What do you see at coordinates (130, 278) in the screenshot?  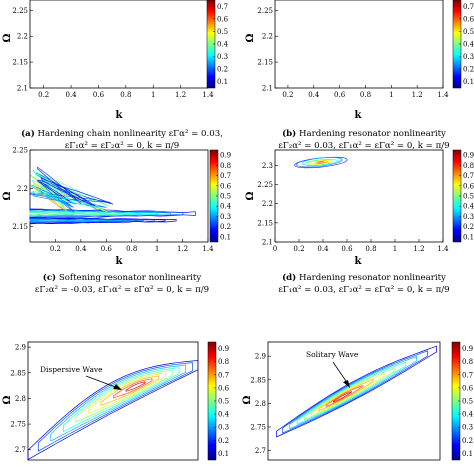 I see `panel-c-caption-text: Softening resonator nonlinearity` at bounding box center [130, 278].